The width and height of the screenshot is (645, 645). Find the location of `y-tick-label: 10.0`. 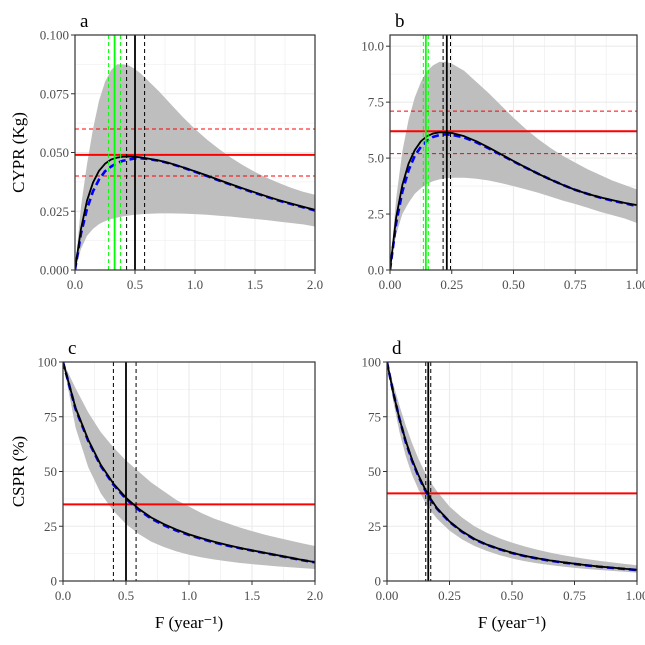

y-tick-label: 10.0 is located at coordinates (372, 46).